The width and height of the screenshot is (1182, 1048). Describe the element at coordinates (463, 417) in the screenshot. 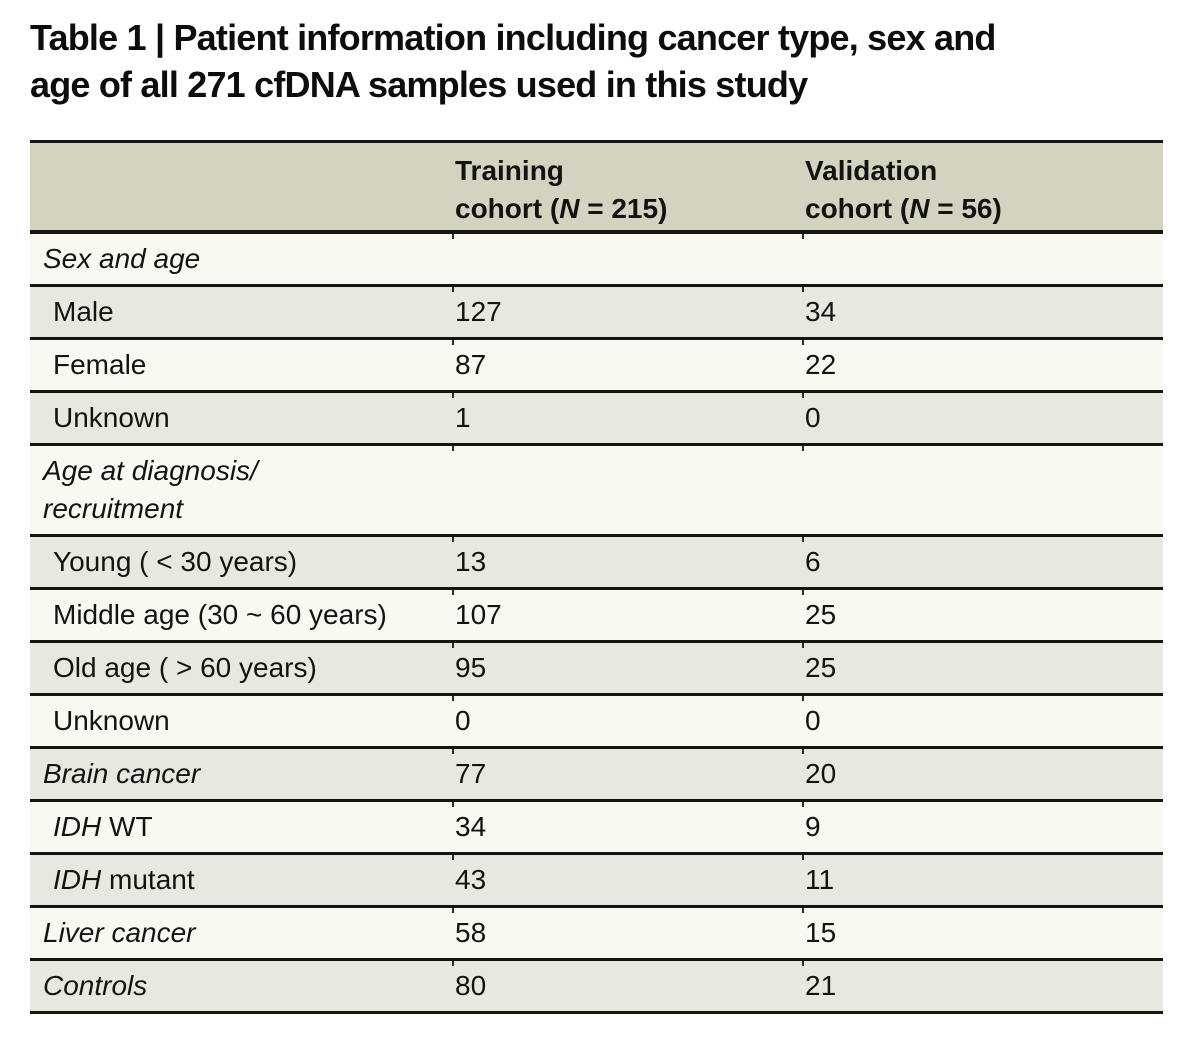

I see `training-value: 1` at that location.